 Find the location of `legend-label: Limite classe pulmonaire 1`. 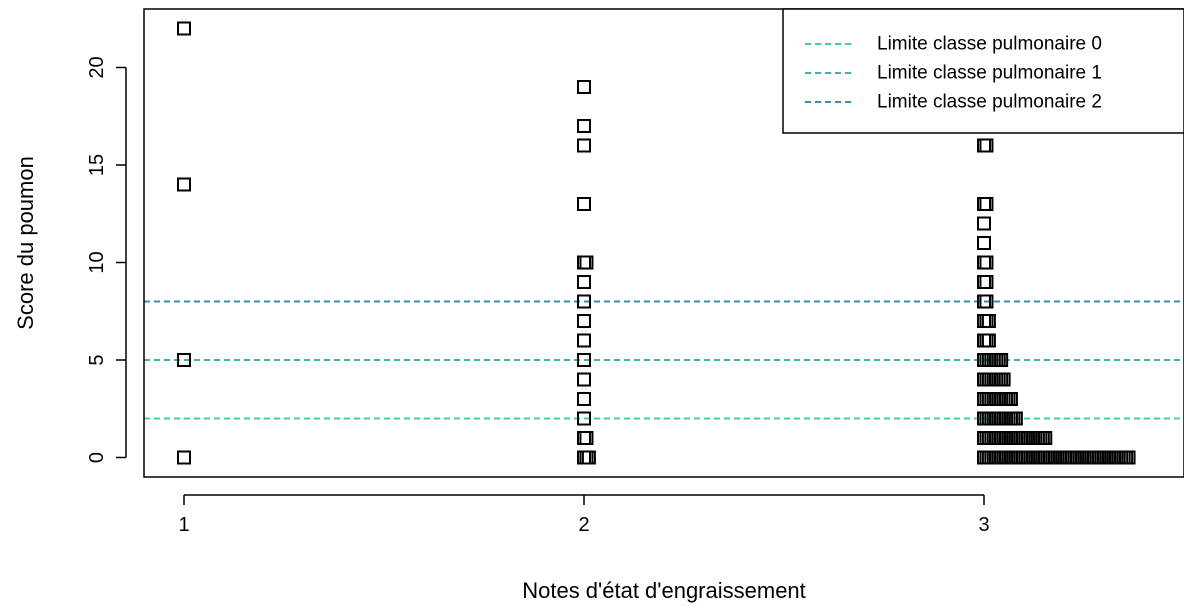

legend-label: Limite classe pulmonaire 1 is located at coordinates (989, 73).